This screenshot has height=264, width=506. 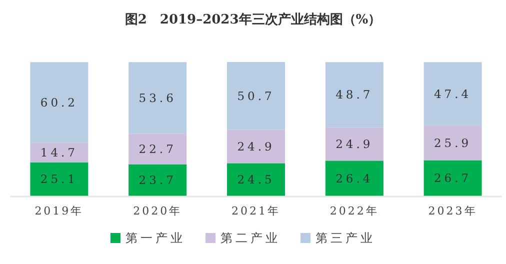 What do you see at coordinates (354, 211) in the screenshot?
I see `x-tick-label: 2022年` at bounding box center [354, 211].